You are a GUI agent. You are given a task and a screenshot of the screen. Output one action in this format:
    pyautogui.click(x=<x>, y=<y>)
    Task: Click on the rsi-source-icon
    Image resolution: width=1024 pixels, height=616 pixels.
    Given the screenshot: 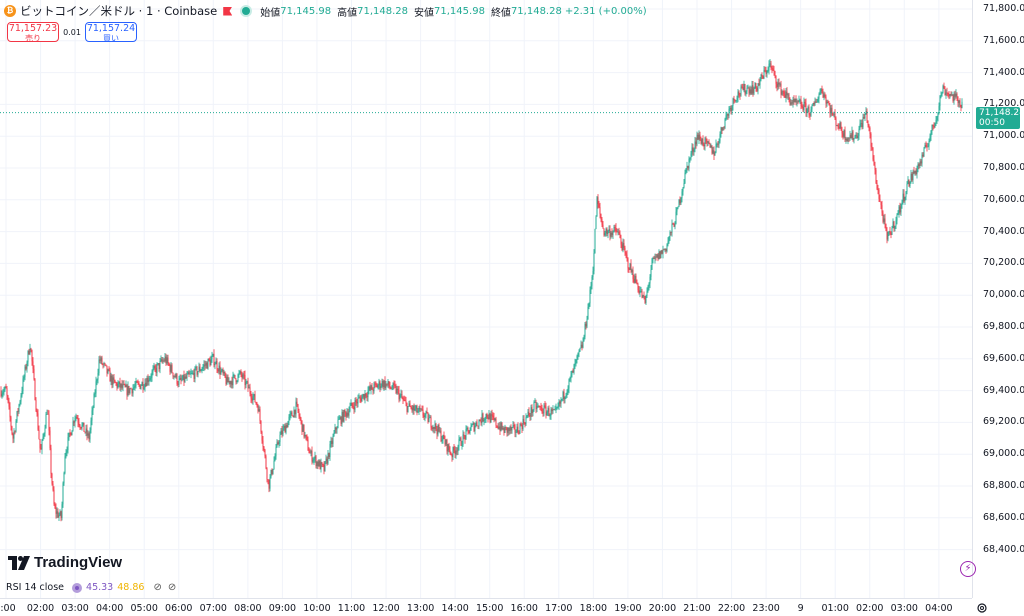 What is the action you would take?
    pyautogui.click(x=77, y=587)
    